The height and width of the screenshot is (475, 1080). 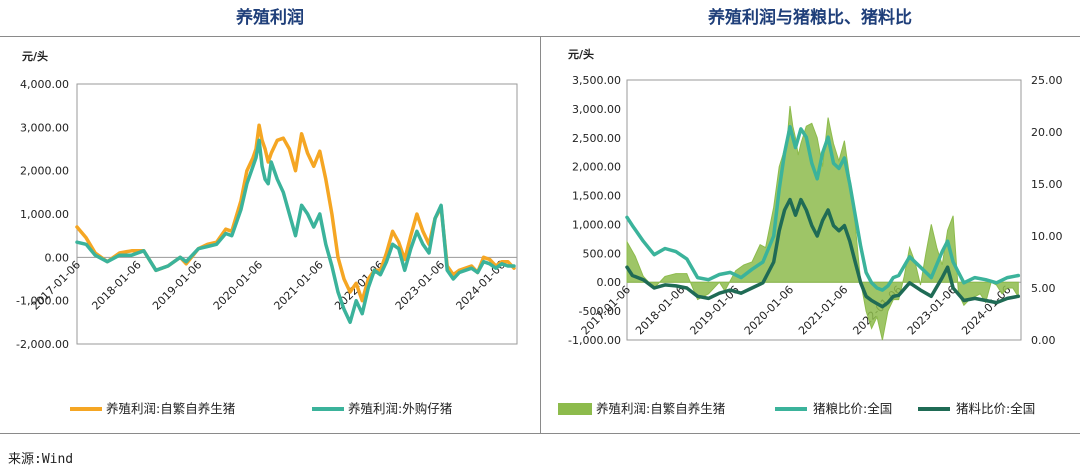 What do you see at coordinates (1043, 340) in the screenshot?
I see `y-right-tick-label: 0.00` at bounding box center [1043, 340].